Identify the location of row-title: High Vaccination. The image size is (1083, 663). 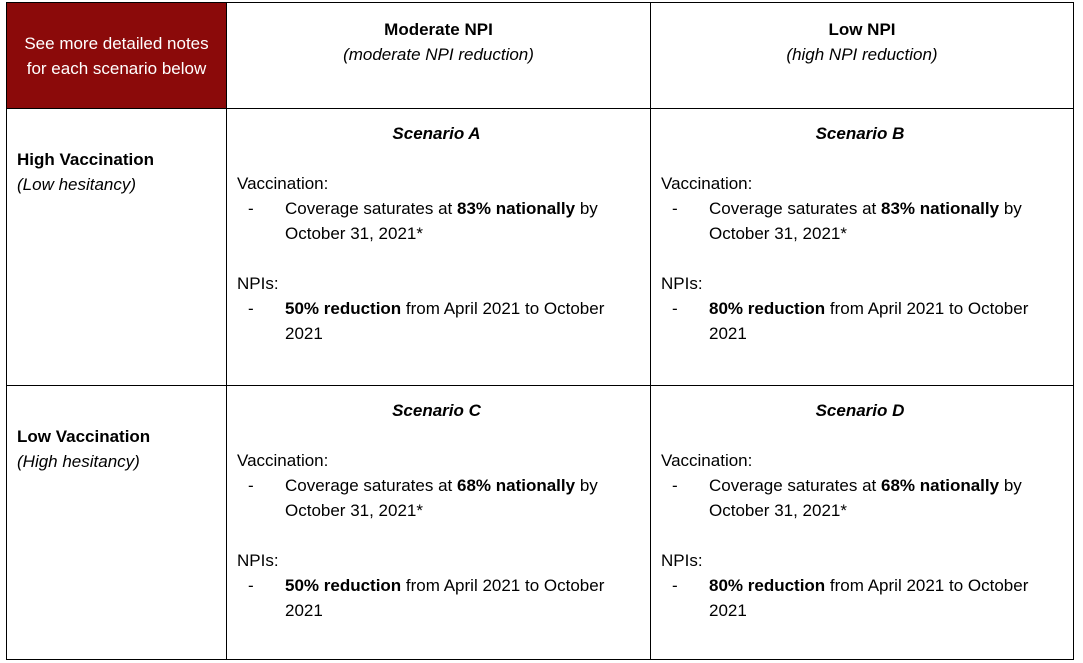
(85, 159).